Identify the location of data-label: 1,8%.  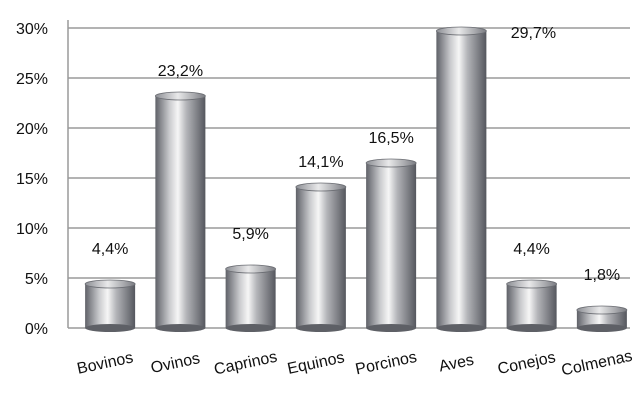
(602, 275).